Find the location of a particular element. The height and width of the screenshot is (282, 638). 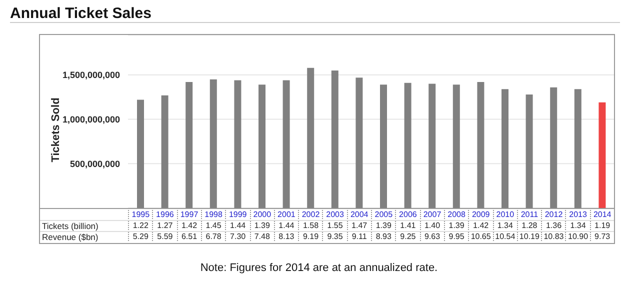

x-tick-label: 1997 is located at coordinates (188, 214).